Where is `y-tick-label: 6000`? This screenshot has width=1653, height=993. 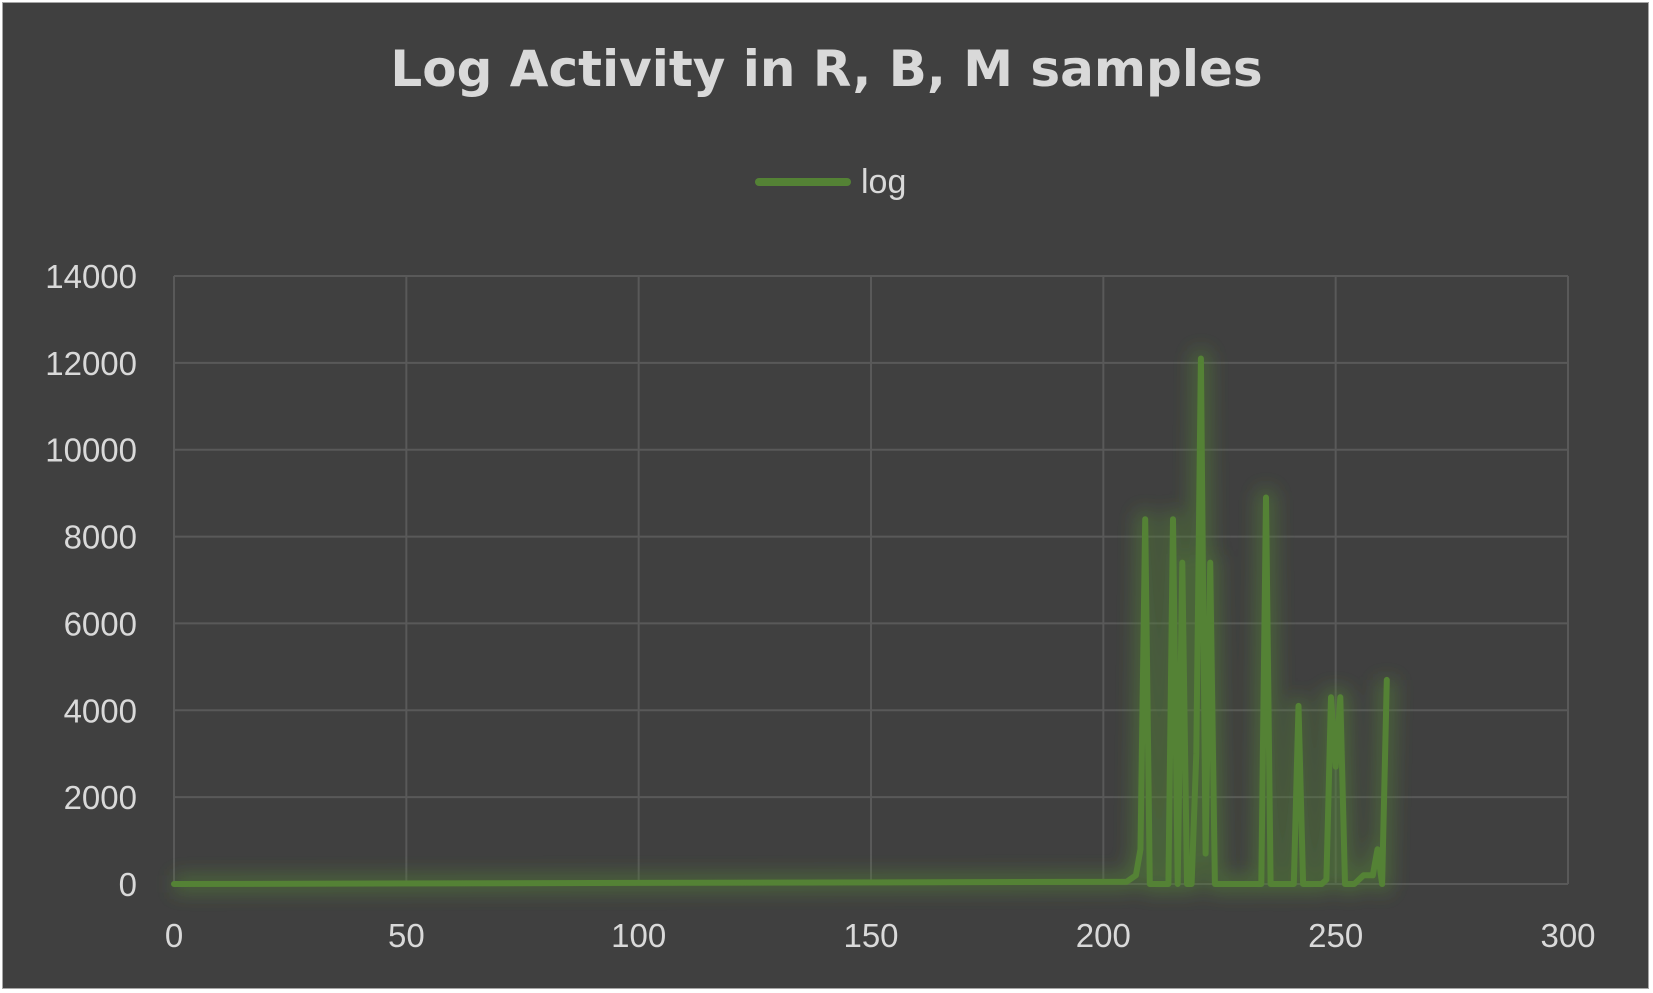 y-tick-label: 6000 is located at coordinates (100, 623).